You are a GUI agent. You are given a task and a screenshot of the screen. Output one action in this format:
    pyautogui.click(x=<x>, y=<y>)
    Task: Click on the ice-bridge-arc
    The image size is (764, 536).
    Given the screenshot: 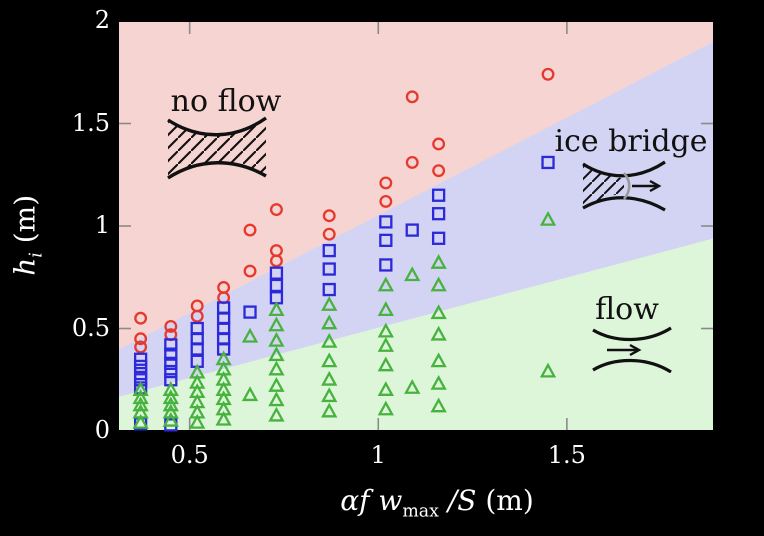 What is the action you would take?
    pyautogui.click(x=626, y=186)
    